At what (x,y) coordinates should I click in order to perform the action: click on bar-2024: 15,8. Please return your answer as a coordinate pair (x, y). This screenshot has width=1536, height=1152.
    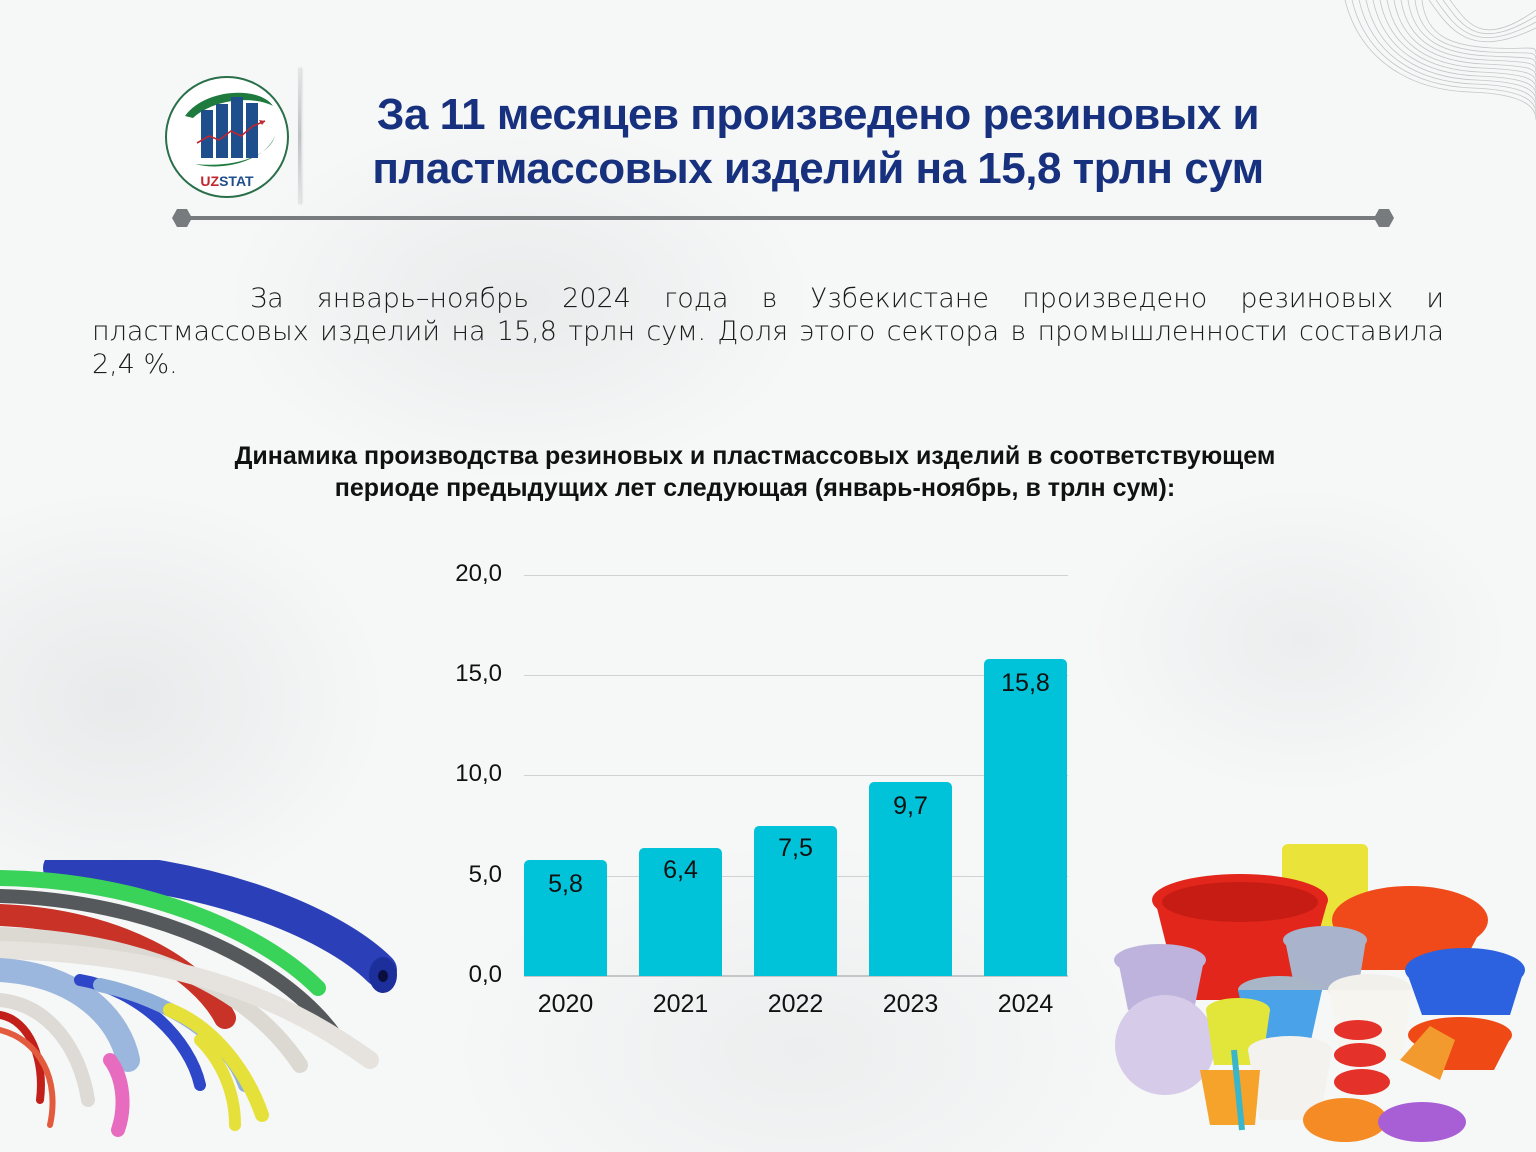
    Looking at the image, I should click on (1025, 817).